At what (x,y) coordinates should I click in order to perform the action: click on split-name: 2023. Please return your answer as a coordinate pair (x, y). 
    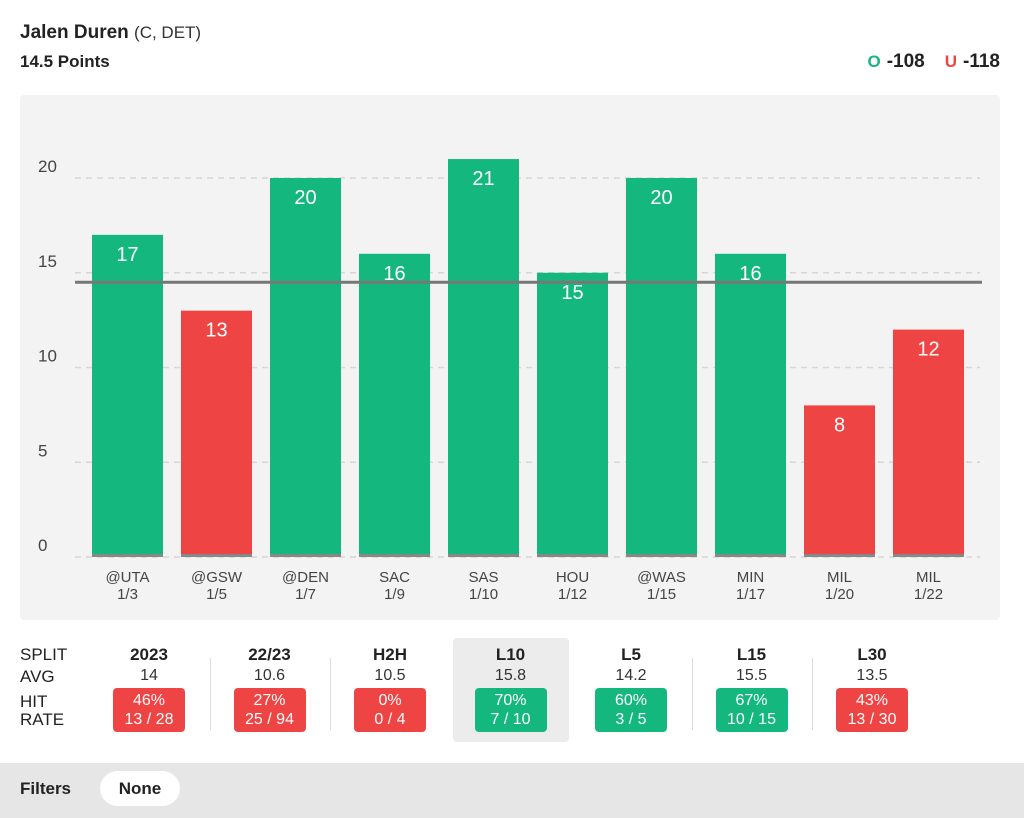
    Looking at the image, I should click on (149, 654).